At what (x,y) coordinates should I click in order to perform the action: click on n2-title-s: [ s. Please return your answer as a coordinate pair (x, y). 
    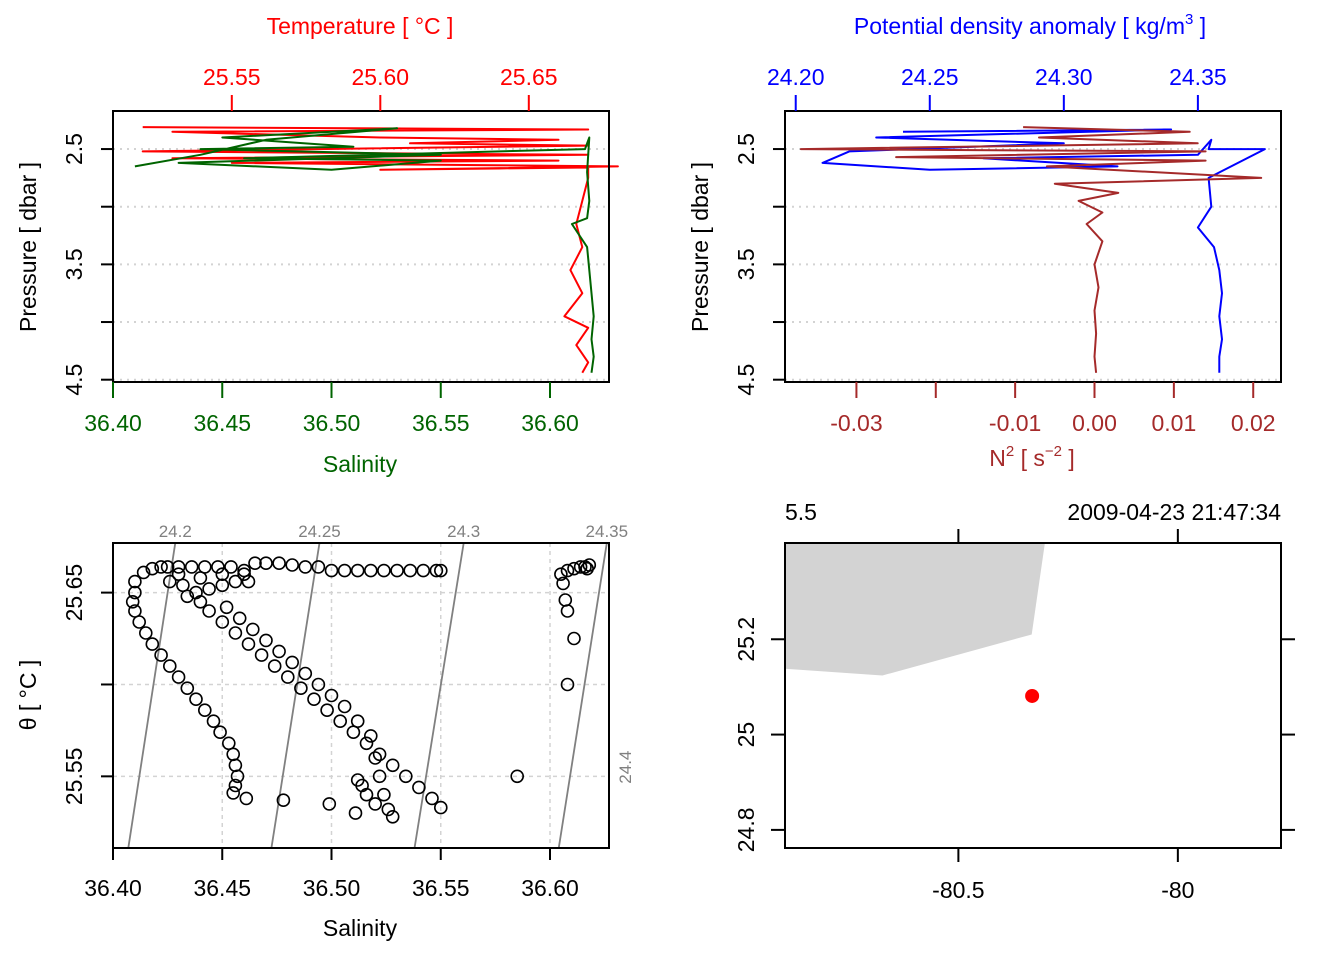
    Looking at the image, I should click on (1029, 458).